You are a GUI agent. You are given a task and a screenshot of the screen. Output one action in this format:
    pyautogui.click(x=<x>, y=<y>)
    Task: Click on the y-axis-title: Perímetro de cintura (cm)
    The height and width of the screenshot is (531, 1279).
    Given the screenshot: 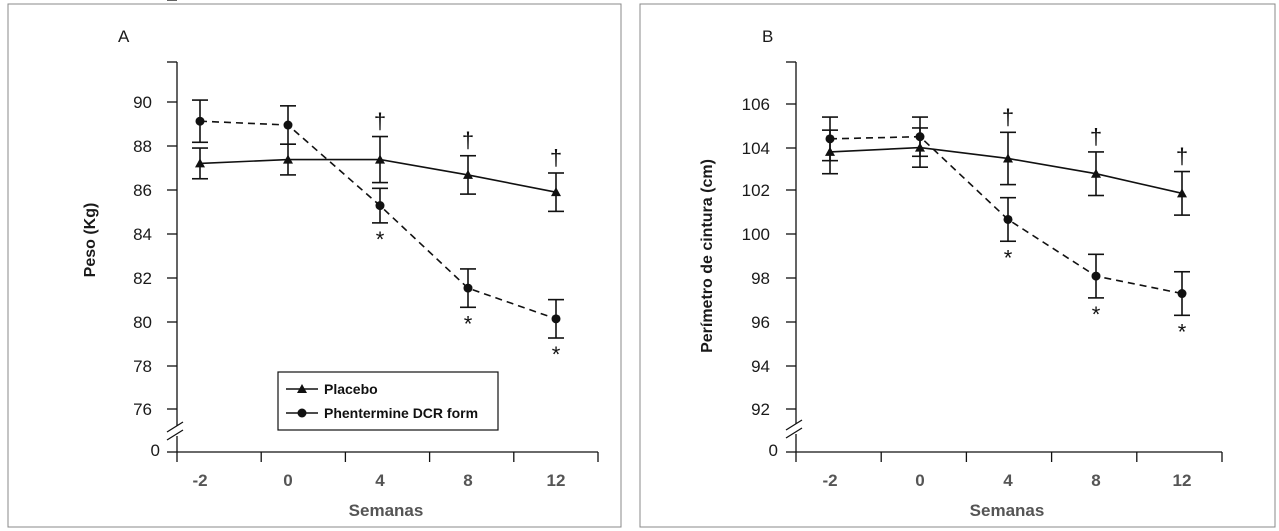 What is the action you would take?
    pyautogui.click(x=707, y=256)
    